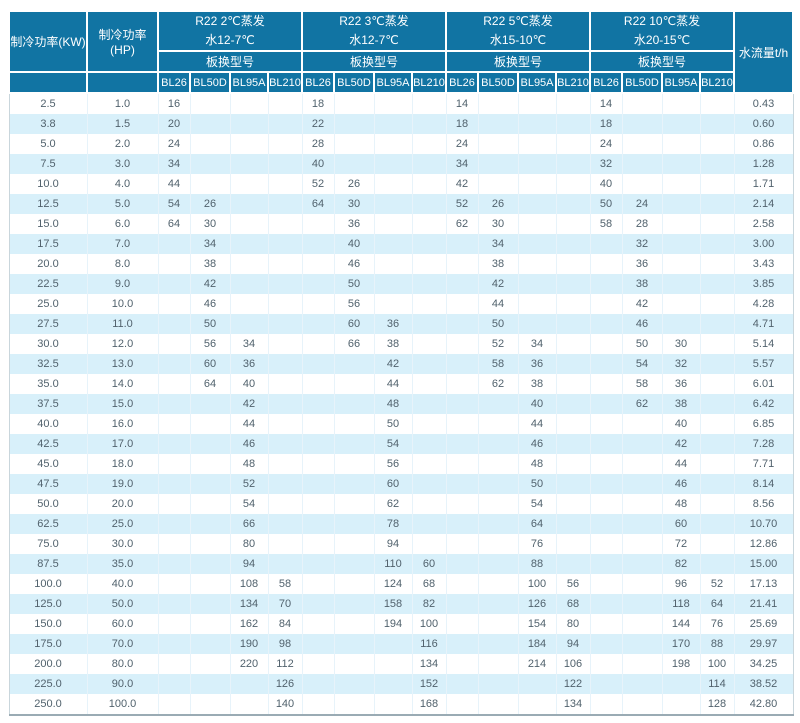 Image resolution: width=800 pixels, height=723 pixels. Describe the element at coordinates (230, 31) in the screenshot. I see `header-group-r22-2c: R22 2℃蒸发 水12-7℃` at that location.